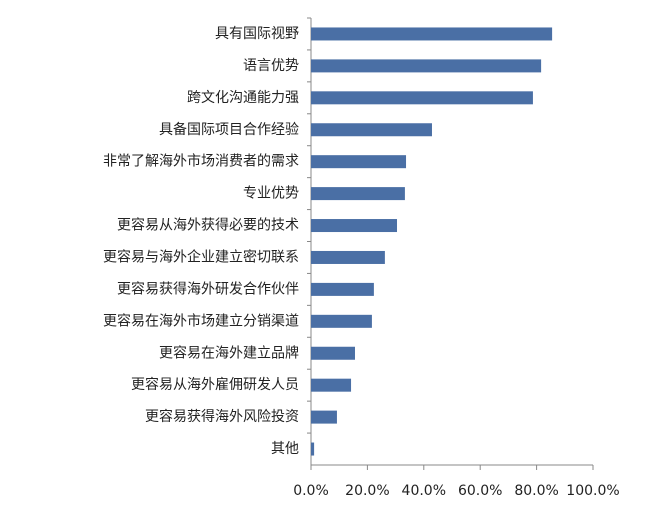  Describe the element at coordinates (201, 161) in the screenshot. I see `y-tick-label: 非常了解海外市场消费者的需求` at that location.